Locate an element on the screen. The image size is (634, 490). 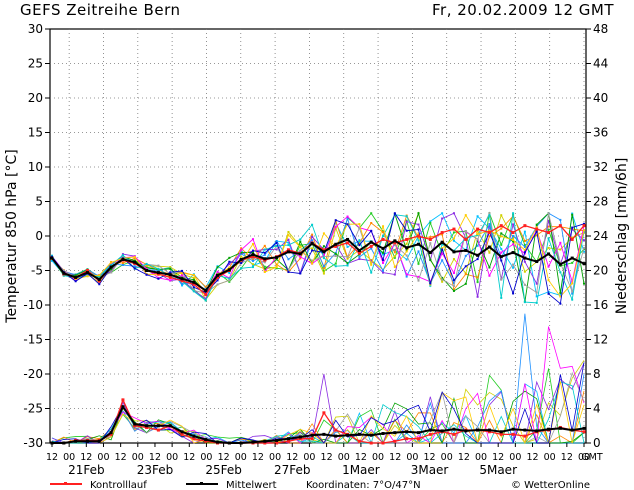
chart-title: GEFS Zeitreihe Bern is located at coordinates (100, 10).